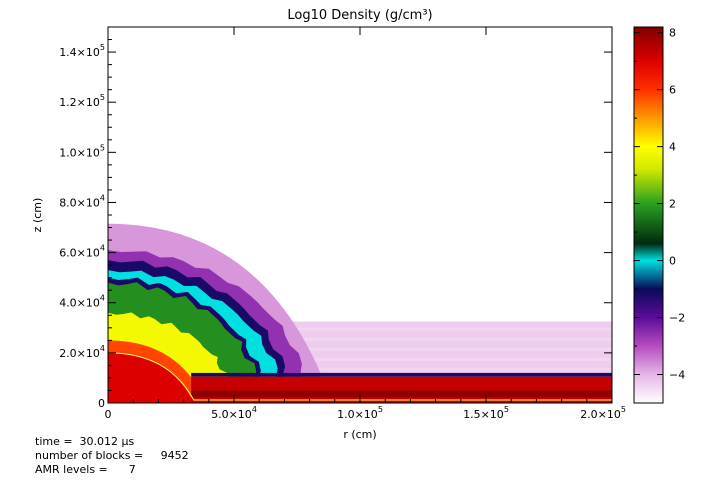  Describe the element at coordinates (82, 51) in the screenshot. I see `y-tick-label: 1.4×10⁵` at that location.